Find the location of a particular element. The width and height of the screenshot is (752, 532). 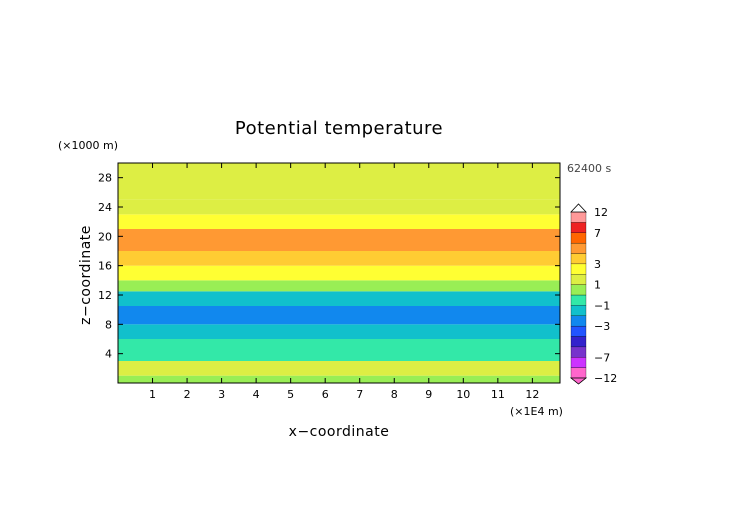

y-tick-label: 24 is located at coordinates (105, 207).